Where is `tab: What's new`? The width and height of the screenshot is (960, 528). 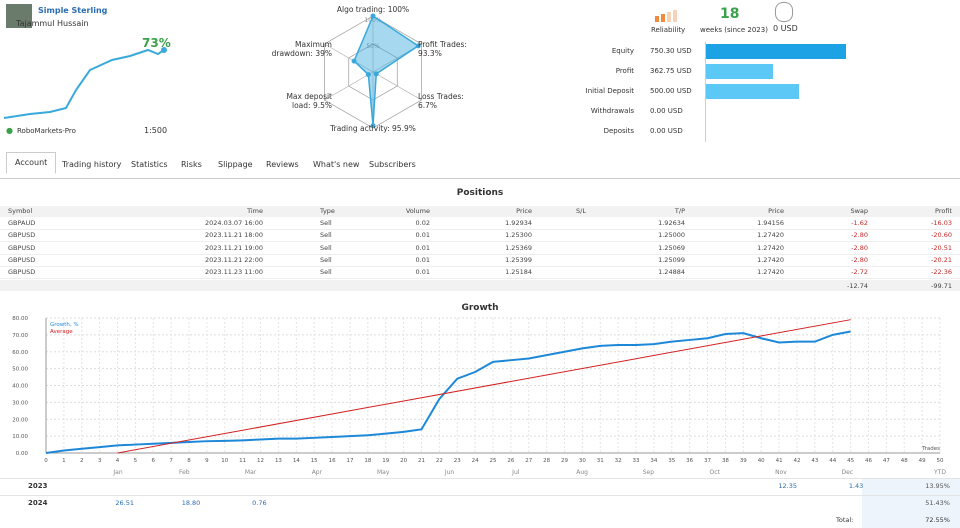
tab: What's new is located at coordinates (336, 164).